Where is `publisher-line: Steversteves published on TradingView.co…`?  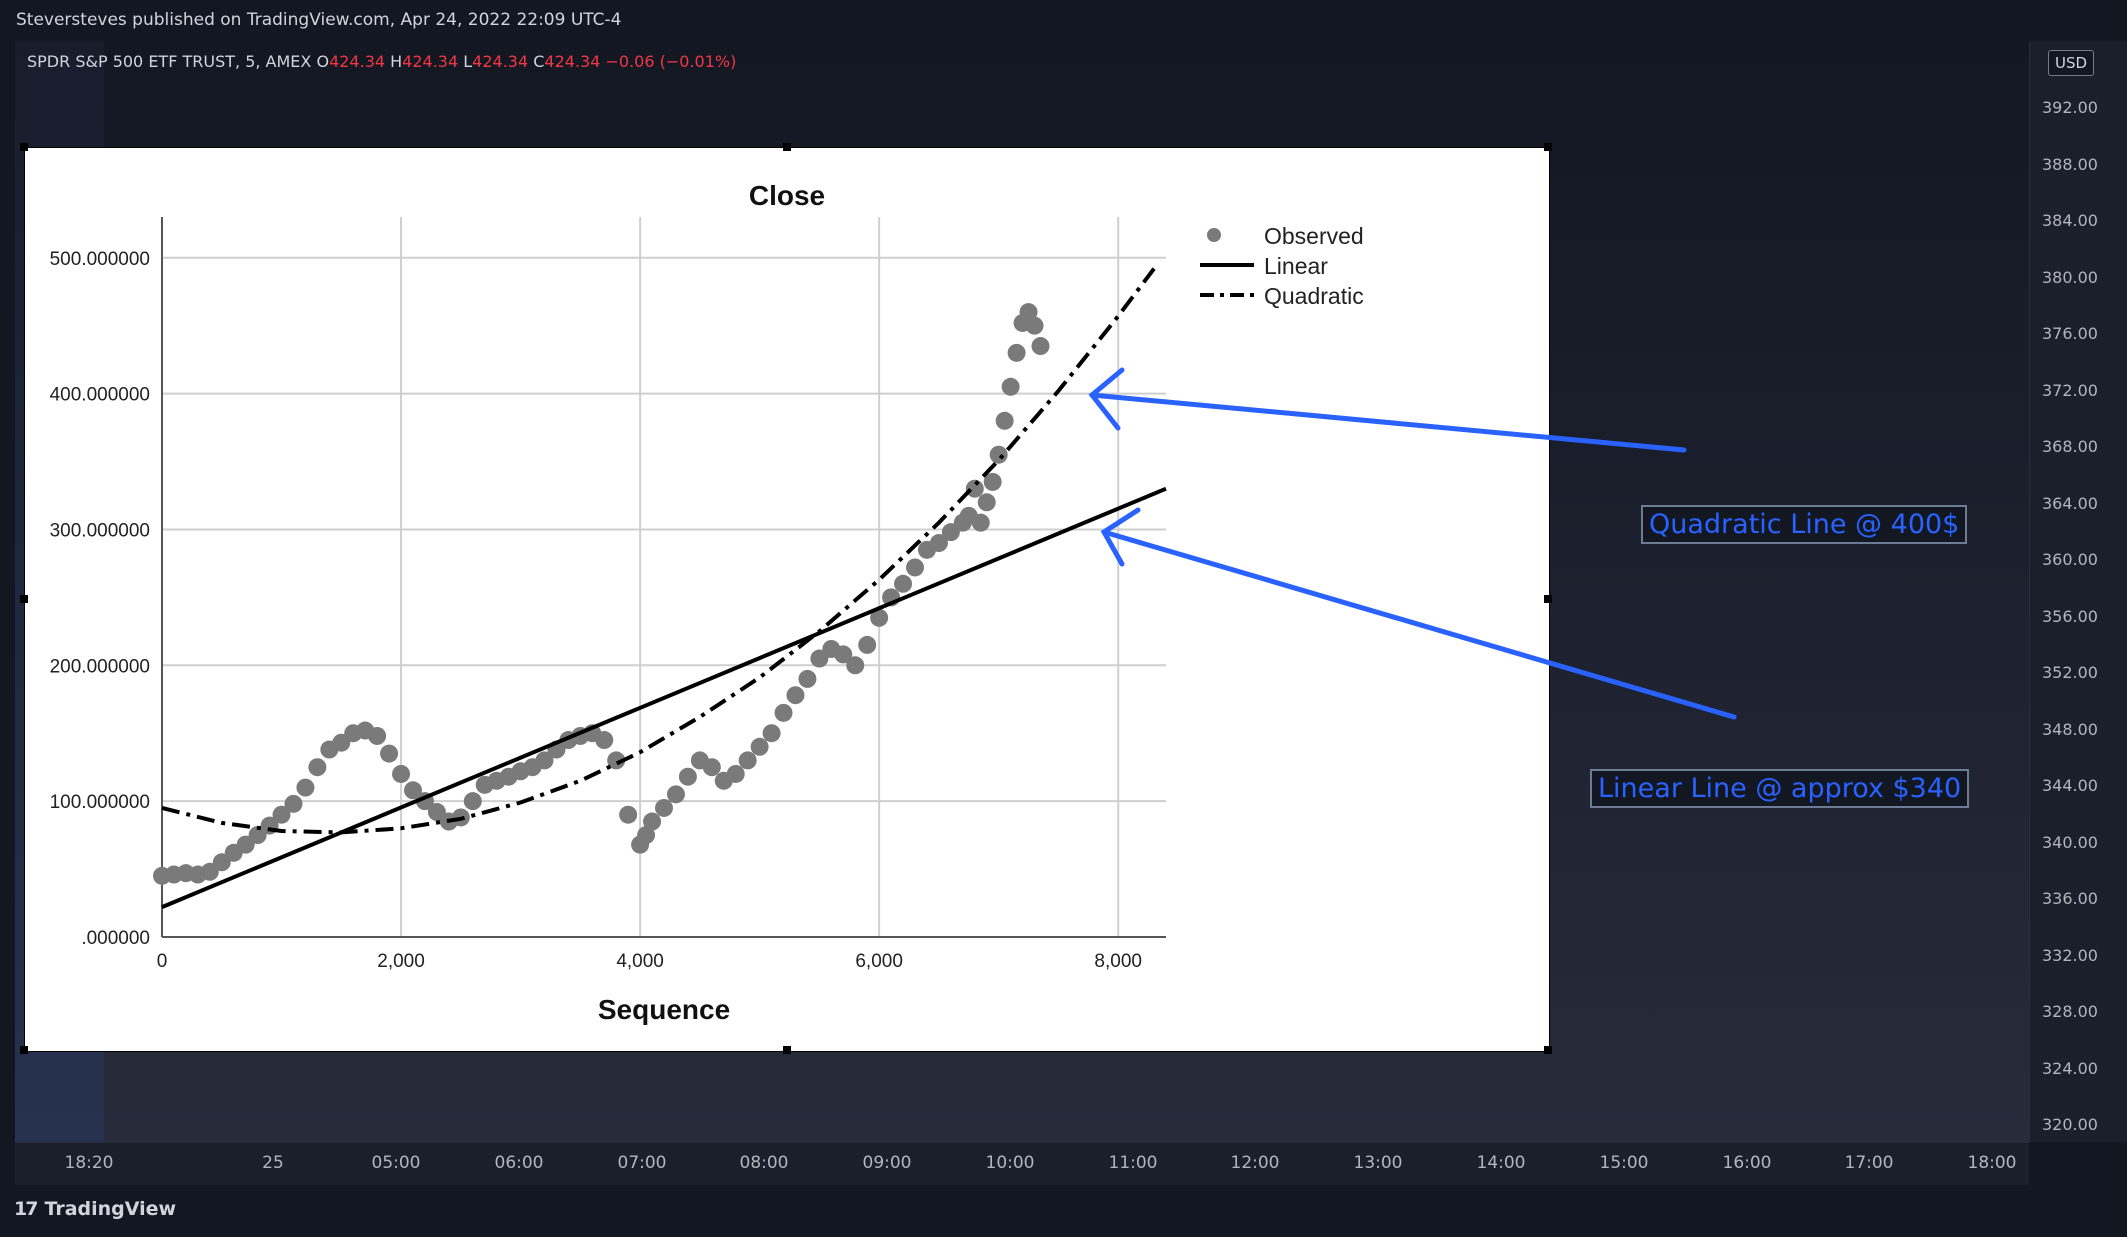 publisher-line: Steversteves published on TradingView.co… is located at coordinates (319, 20).